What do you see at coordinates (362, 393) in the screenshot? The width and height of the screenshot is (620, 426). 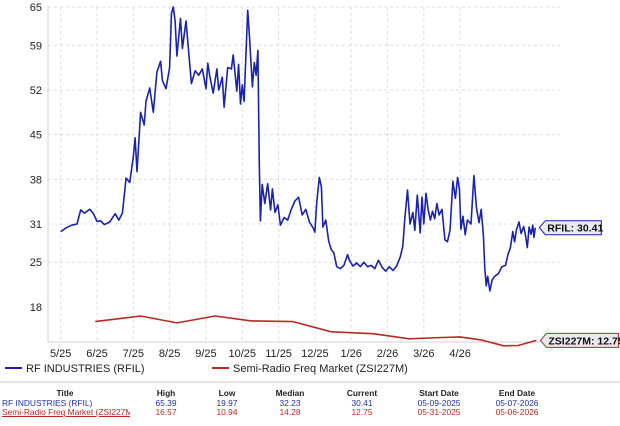 I see `table-header-cell: Current` at bounding box center [362, 393].